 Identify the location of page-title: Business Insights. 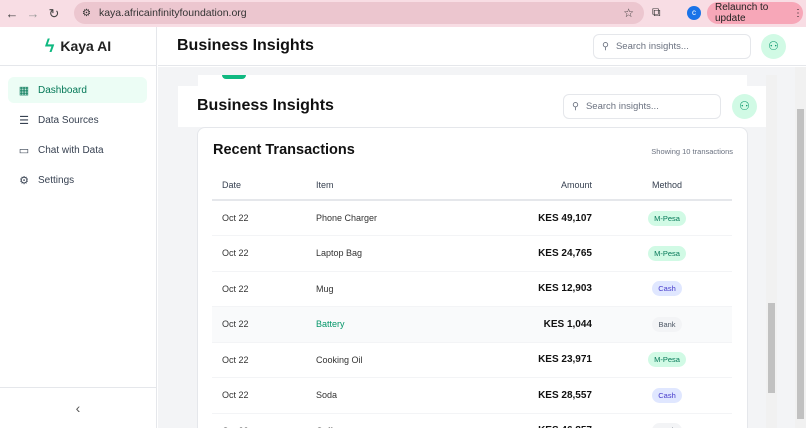
(245, 45).